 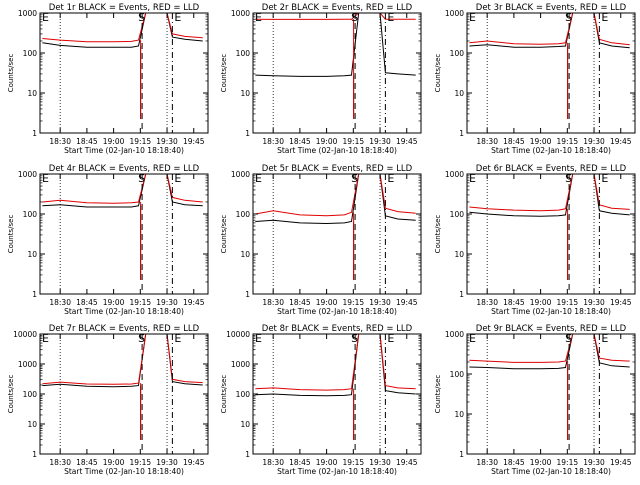 I want to click on chart-title: Det 9r BLACK = Events, RED = LLD, so click(x=551, y=329).